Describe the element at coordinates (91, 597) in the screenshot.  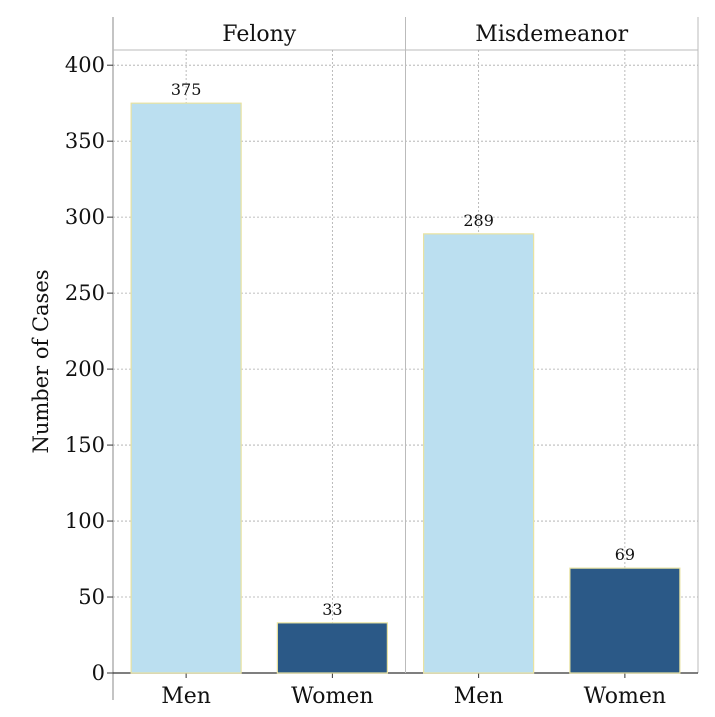
I see `y-tick-label: 50` at that location.